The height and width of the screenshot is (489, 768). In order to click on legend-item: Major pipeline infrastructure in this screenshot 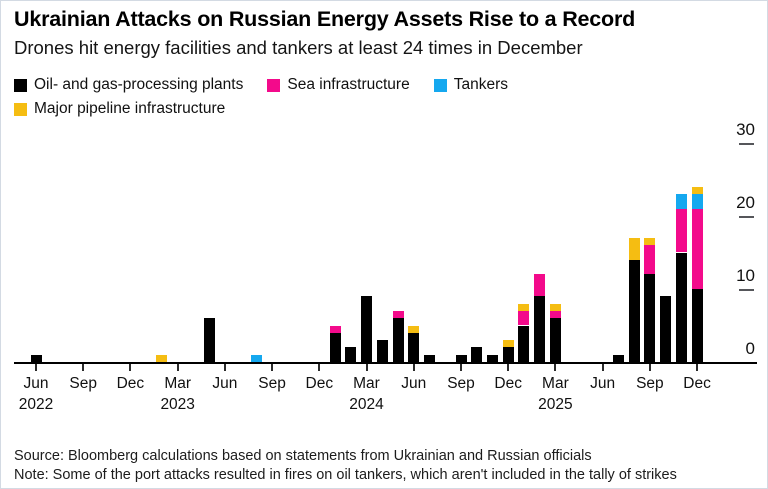, I will do `click(119, 109)`.